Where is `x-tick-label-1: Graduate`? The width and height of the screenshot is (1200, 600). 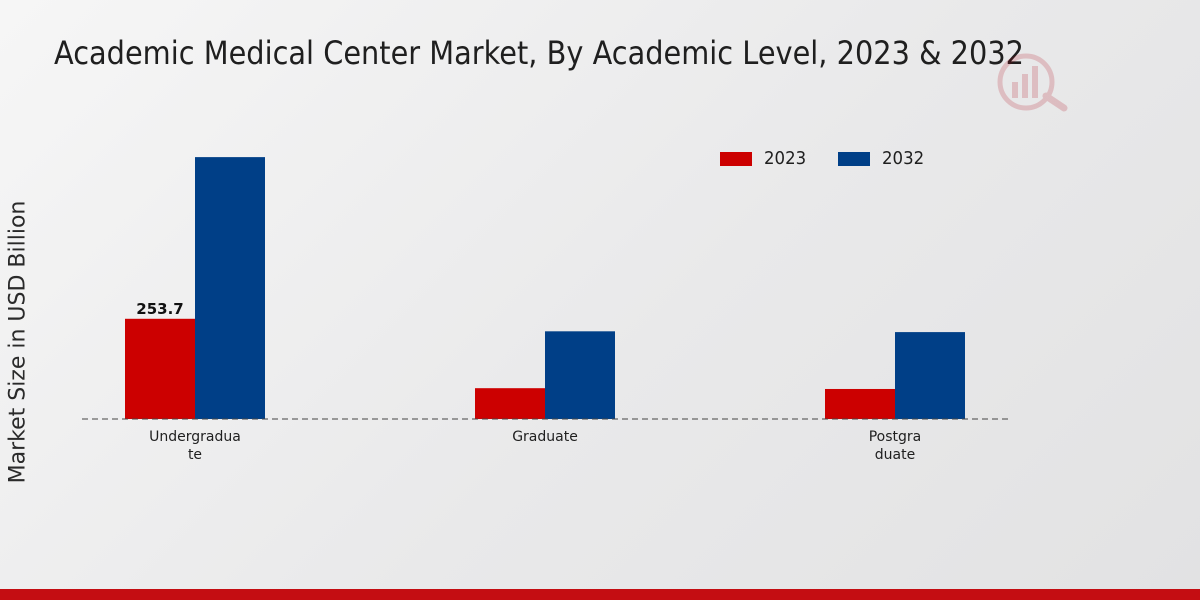
x-tick-label-1: Graduate is located at coordinates (545, 437).